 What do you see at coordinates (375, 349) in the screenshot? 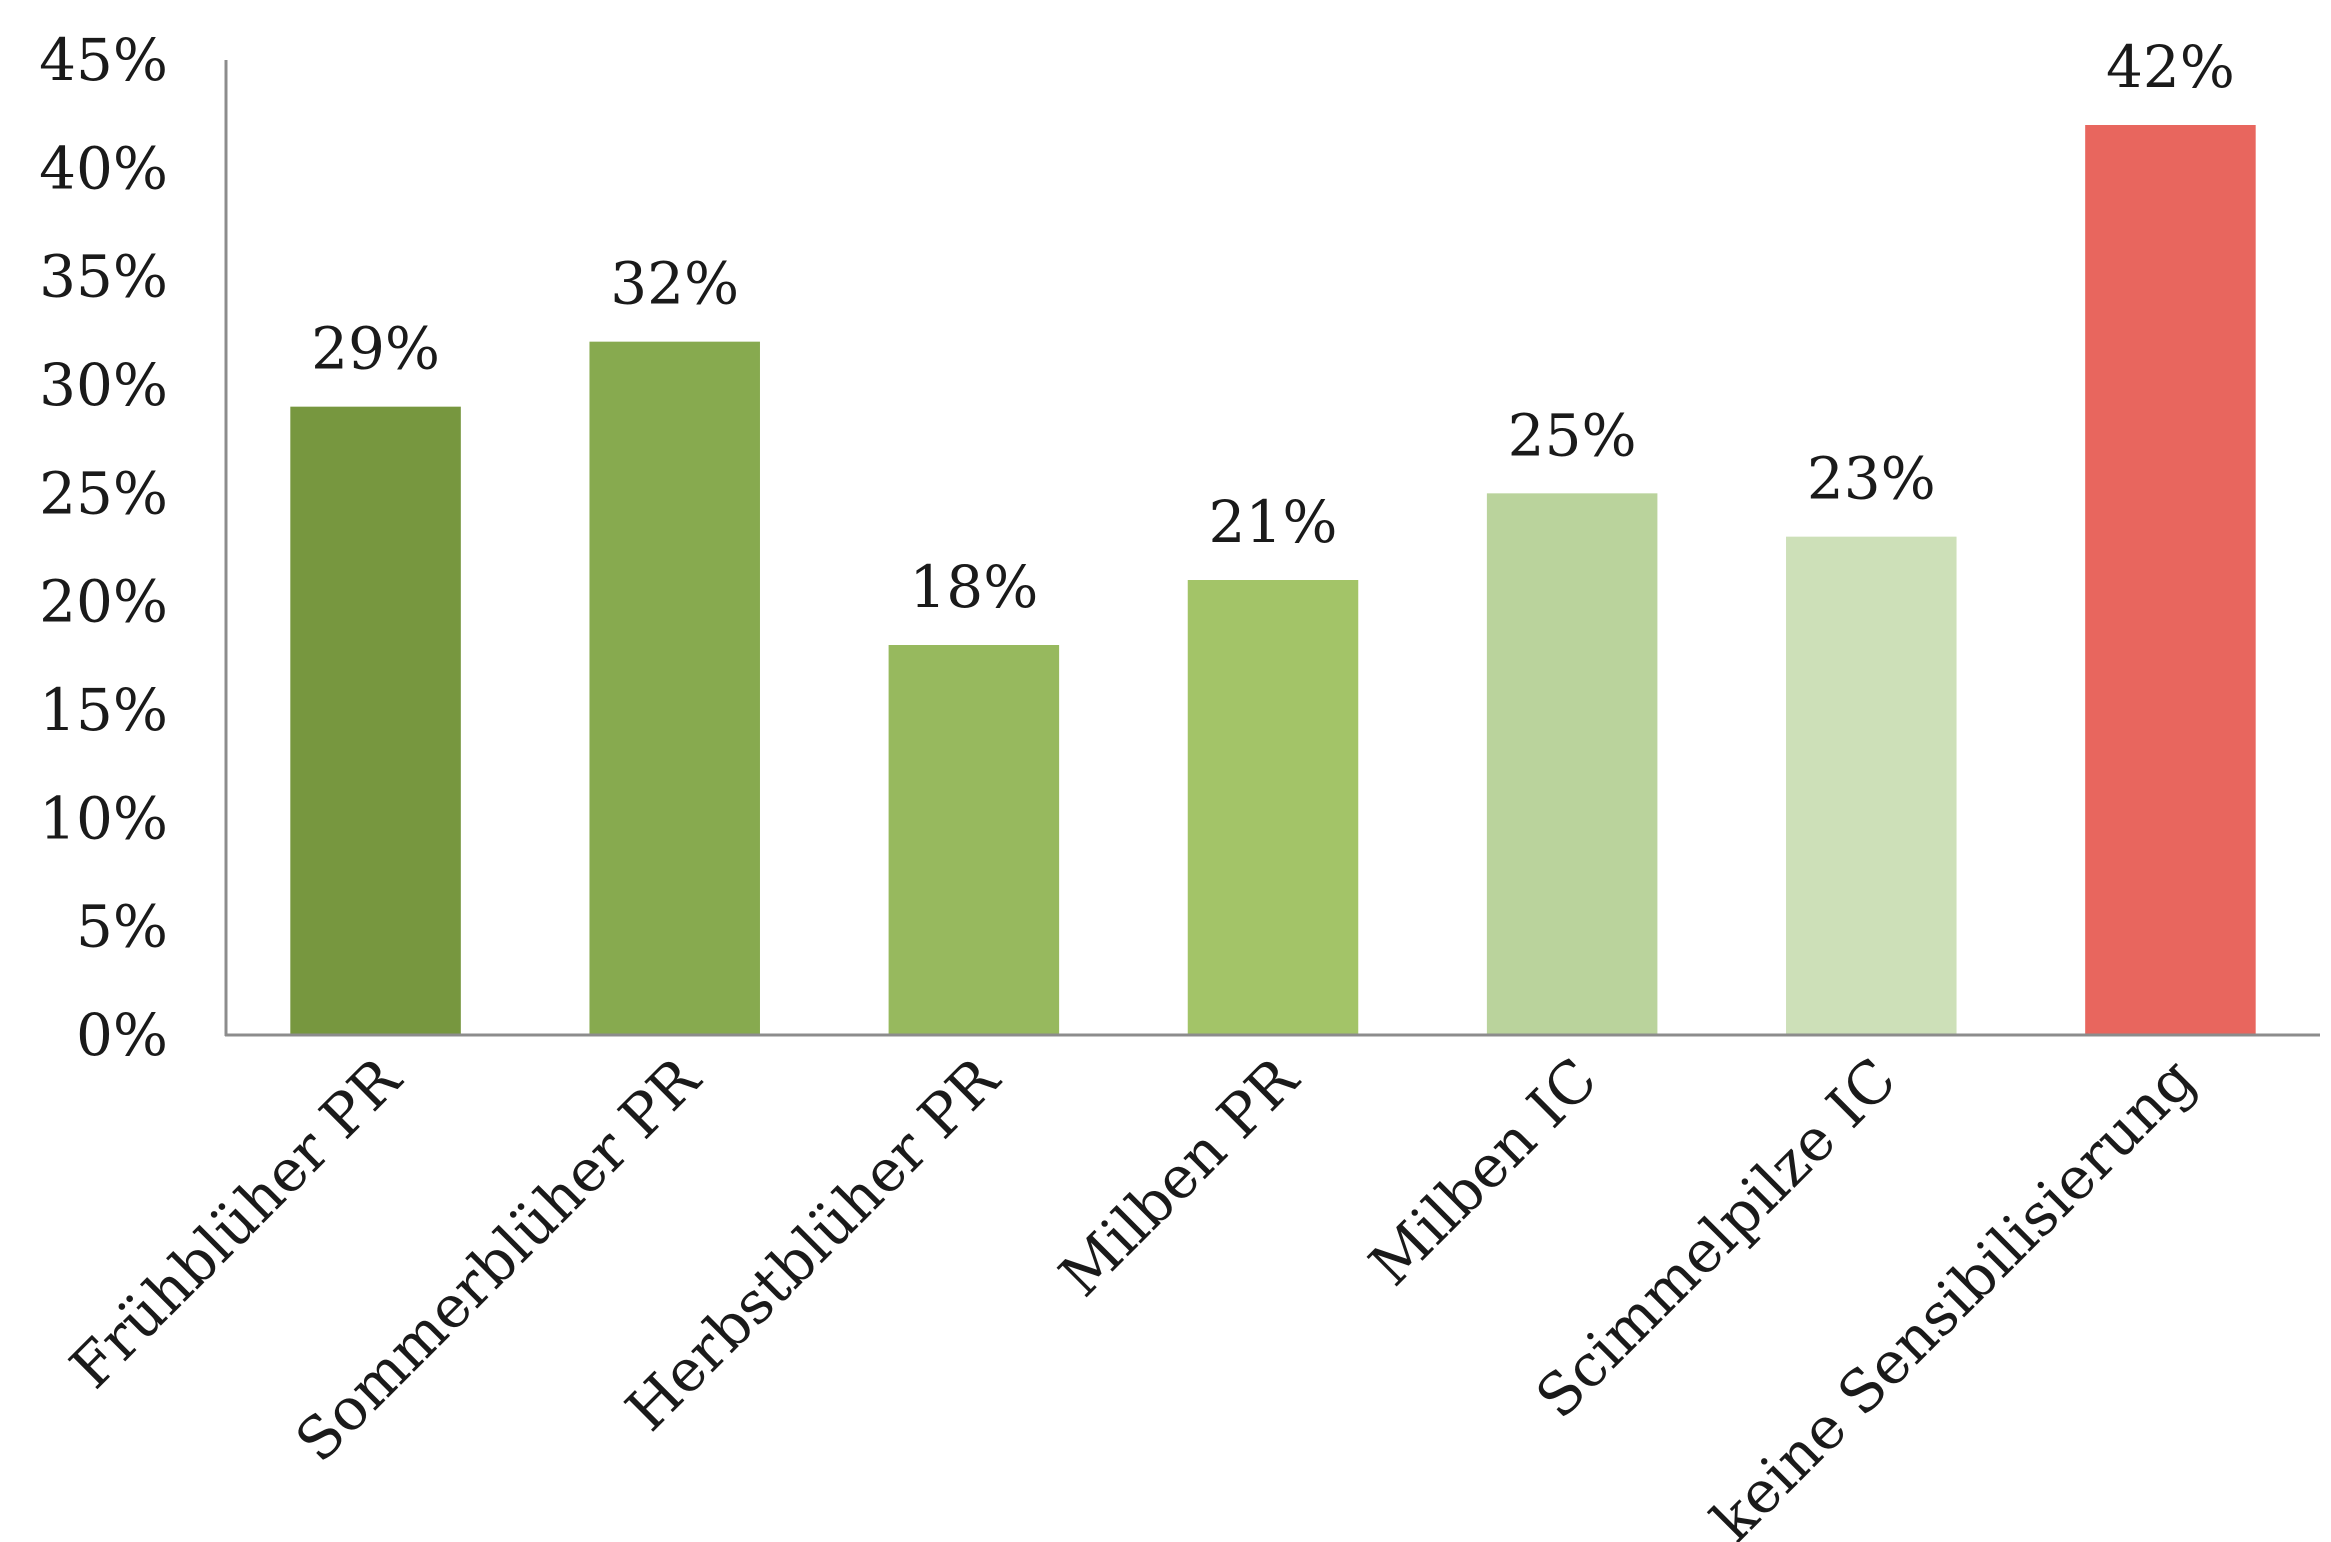
I see `data-label: 29%` at bounding box center [375, 349].